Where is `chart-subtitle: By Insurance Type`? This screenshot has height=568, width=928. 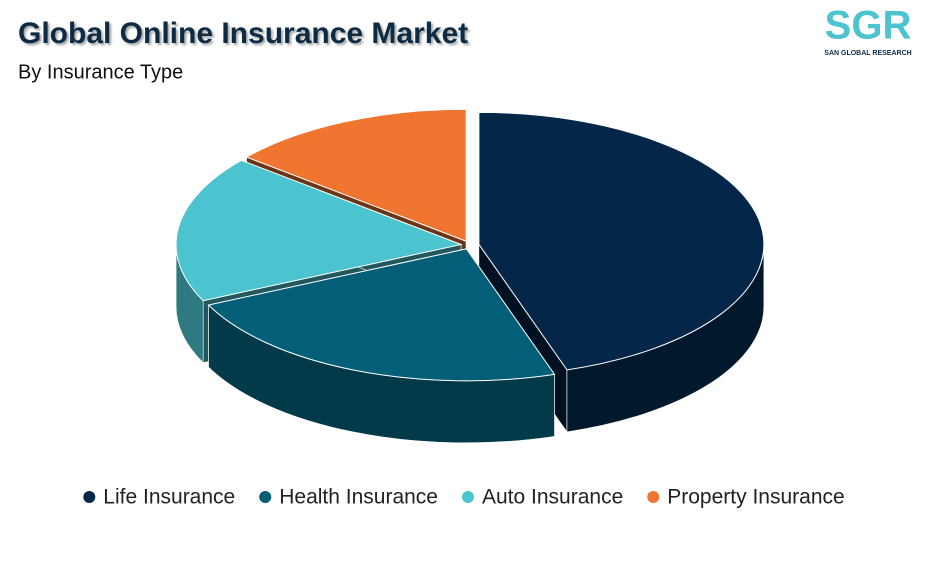 chart-subtitle: By Insurance Type is located at coordinates (100, 72).